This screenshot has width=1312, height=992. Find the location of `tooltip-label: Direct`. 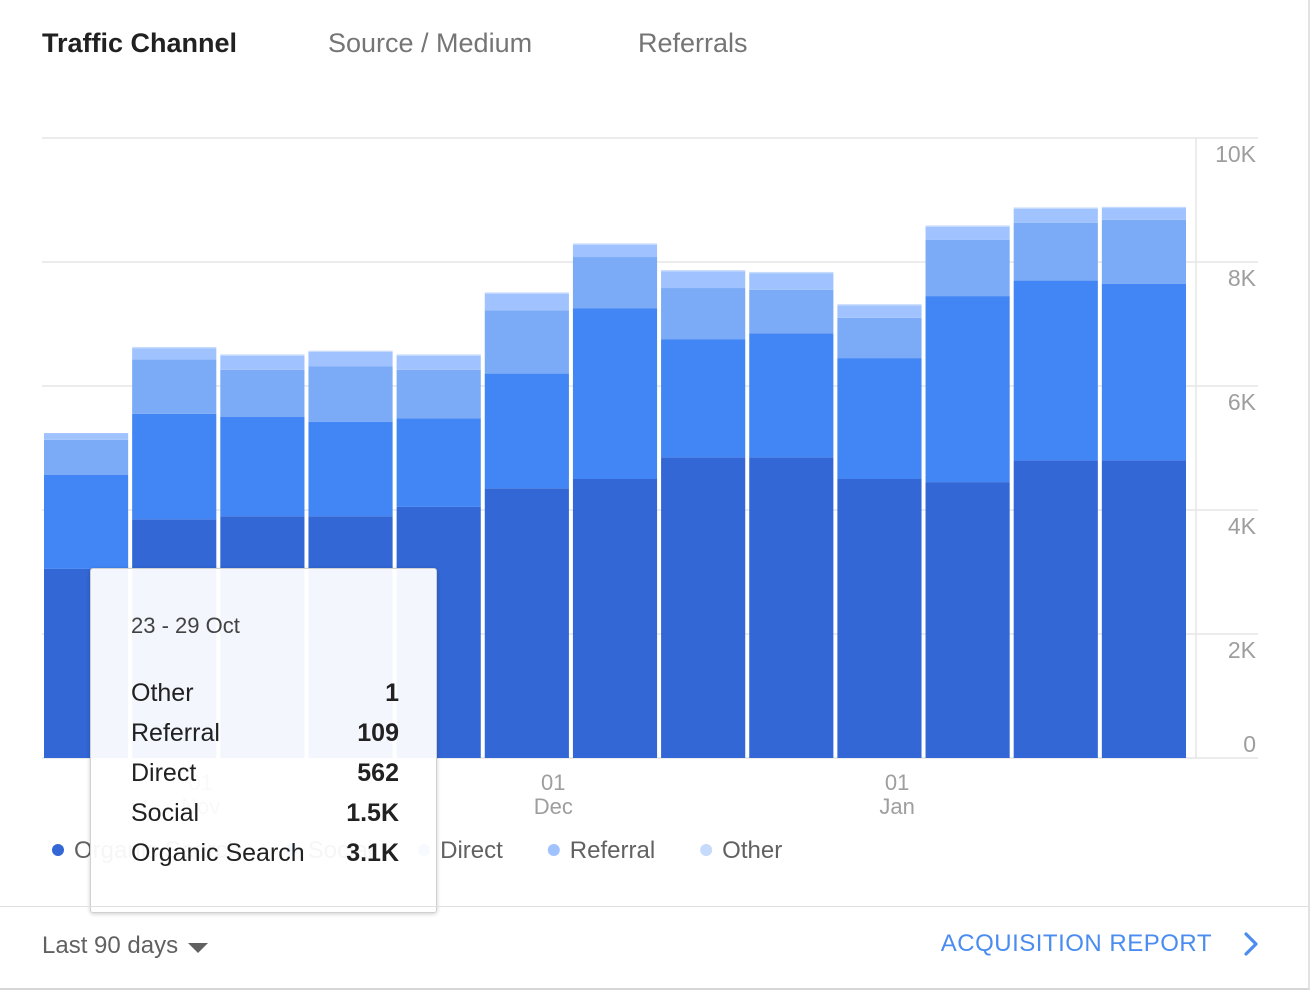

tooltip-label: Direct is located at coordinates (164, 773).